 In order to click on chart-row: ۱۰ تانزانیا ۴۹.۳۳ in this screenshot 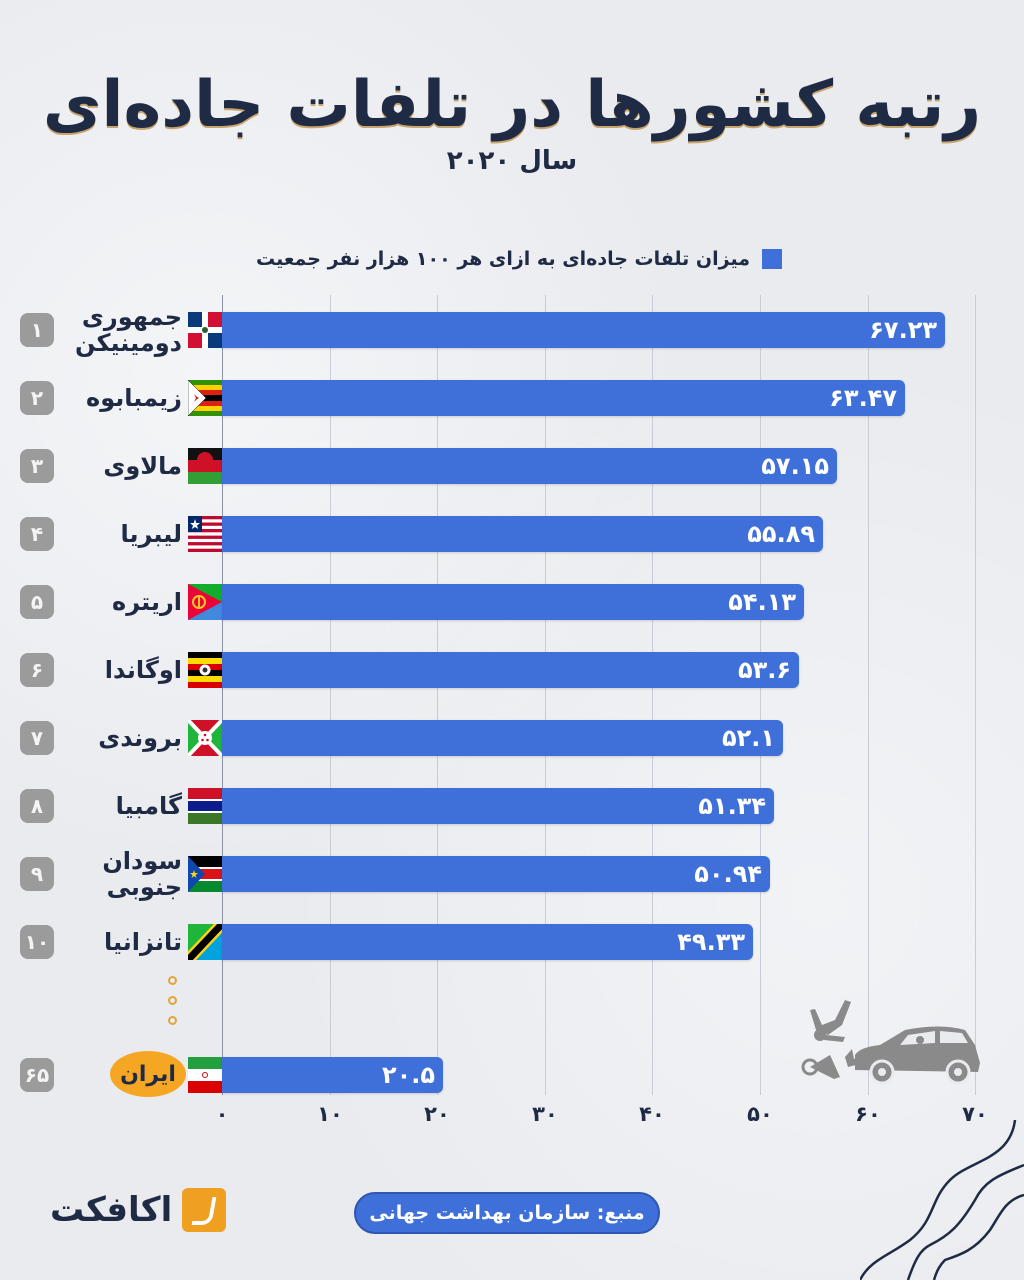, I will do `click(512, 942)`.